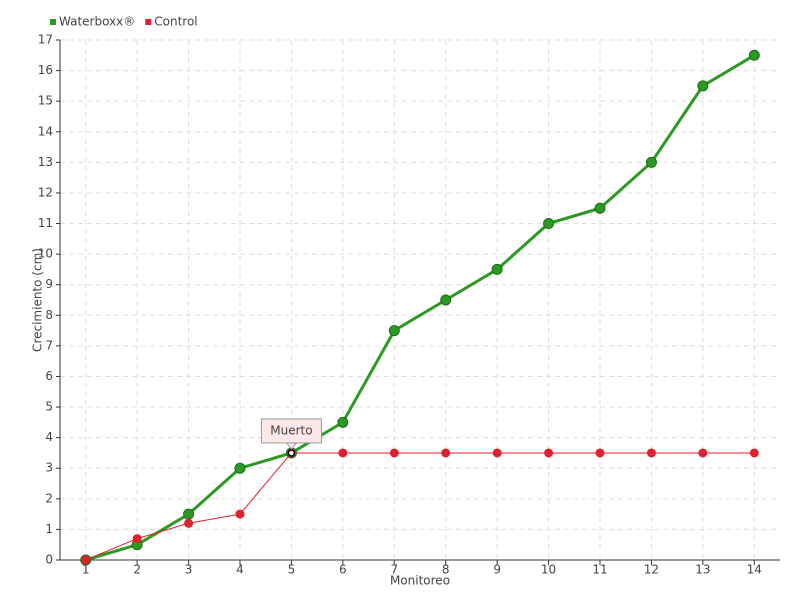 The width and height of the screenshot is (800, 600). Describe the element at coordinates (49, 284) in the screenshot. I see `y-tick-label: 9` at that location.